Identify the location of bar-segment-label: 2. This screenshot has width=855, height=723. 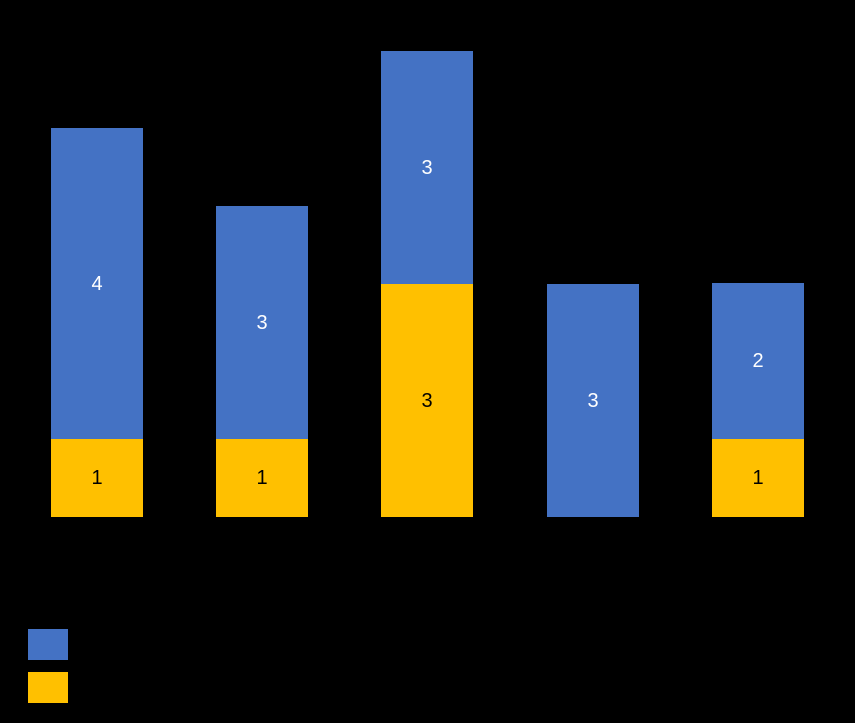
(758, 361).